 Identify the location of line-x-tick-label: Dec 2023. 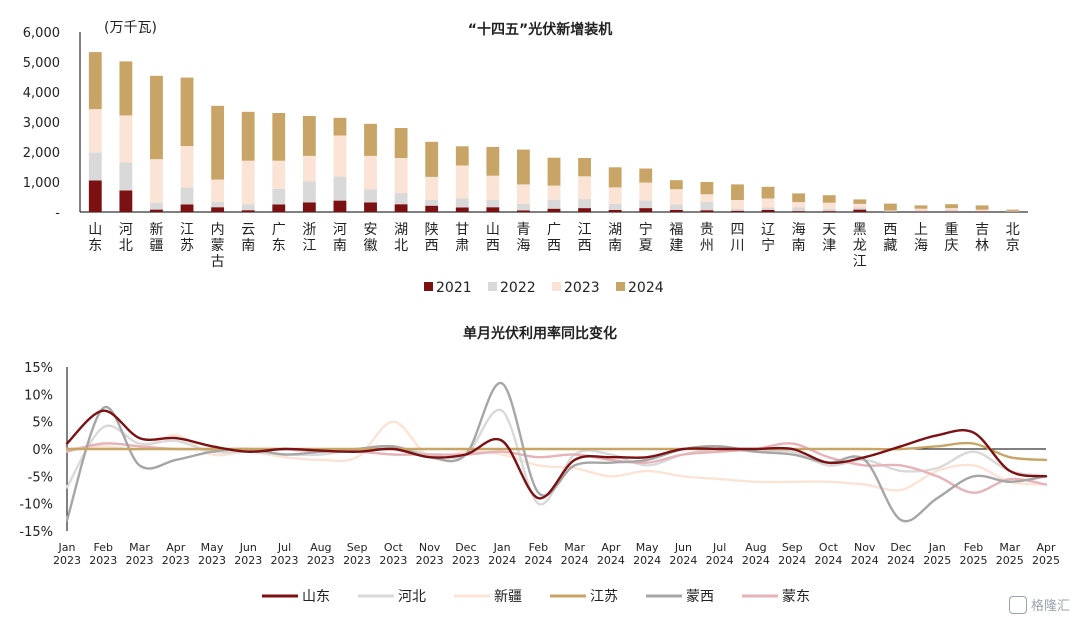
(466, 554).